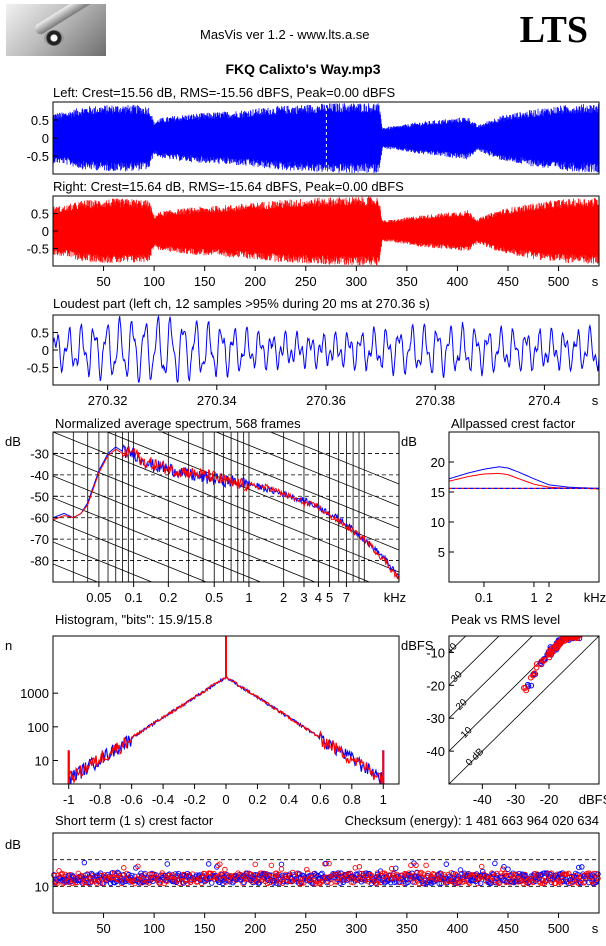 The image size is (606, 946). Describe the element at coordinates (303, 597) in the screenshot. I see `x-tick-label: 3` at that location.